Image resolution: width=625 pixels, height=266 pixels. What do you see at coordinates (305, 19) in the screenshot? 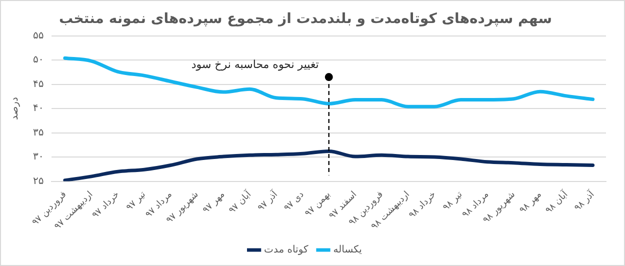
I see `chart-title: سهم سپرده‌های کوتاه‌مدت و بلندمدت از مجموع سپرده‌های نمونه منتخب` at bounding box center [305, 19].